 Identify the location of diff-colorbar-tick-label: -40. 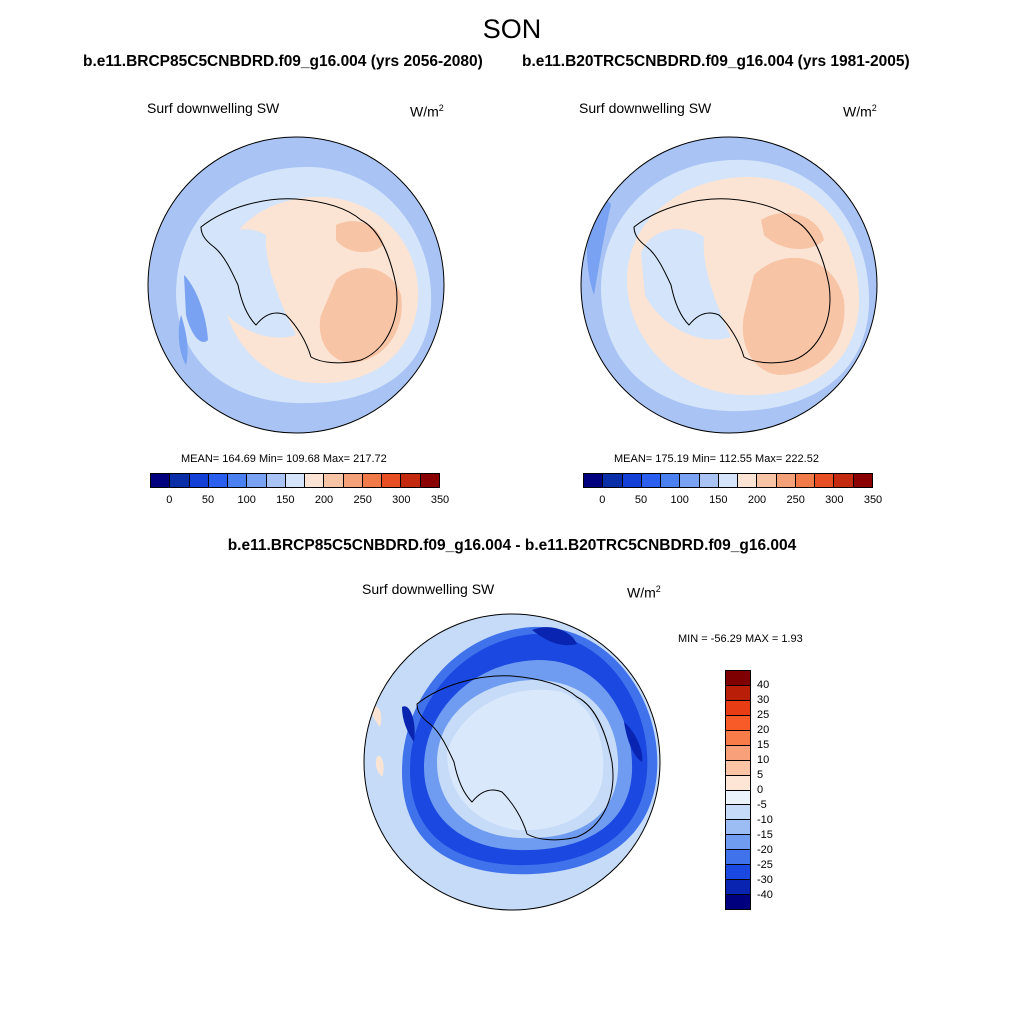
(765, 895).